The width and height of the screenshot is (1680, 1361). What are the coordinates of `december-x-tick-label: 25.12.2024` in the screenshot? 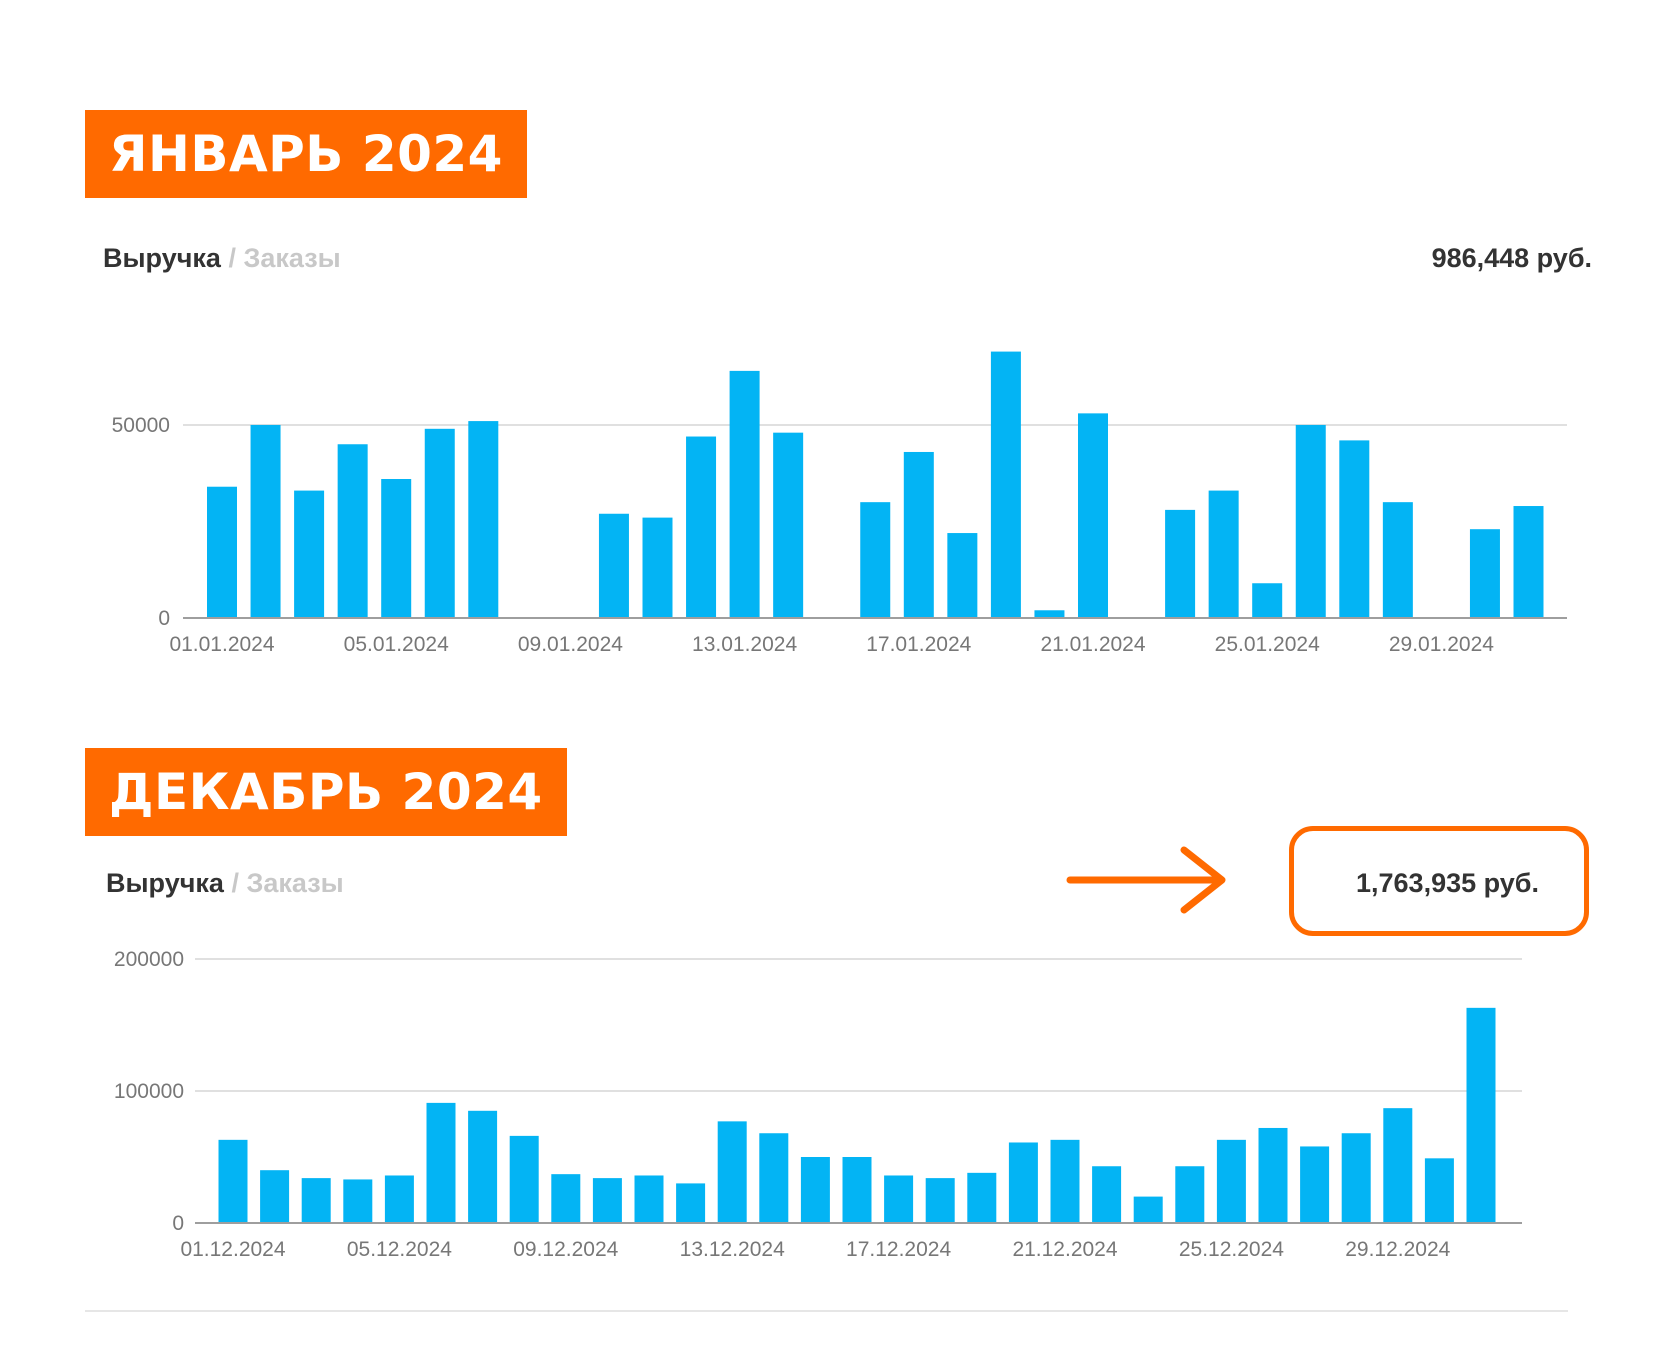 It's located at (1231, 1249).